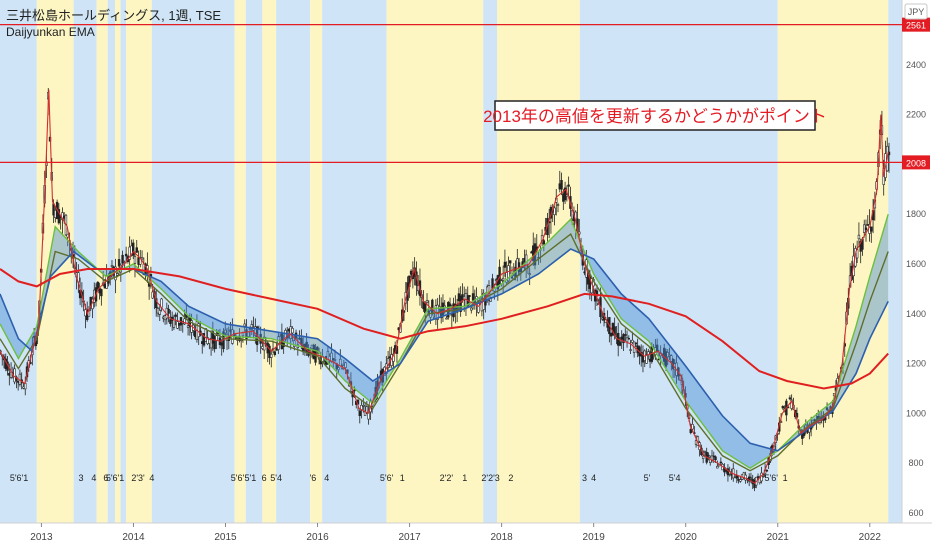  What do you see at coordinates (594, 537) in the screenshot?
I see `x-tick-label: 2019` at bounding box center [594, 537].